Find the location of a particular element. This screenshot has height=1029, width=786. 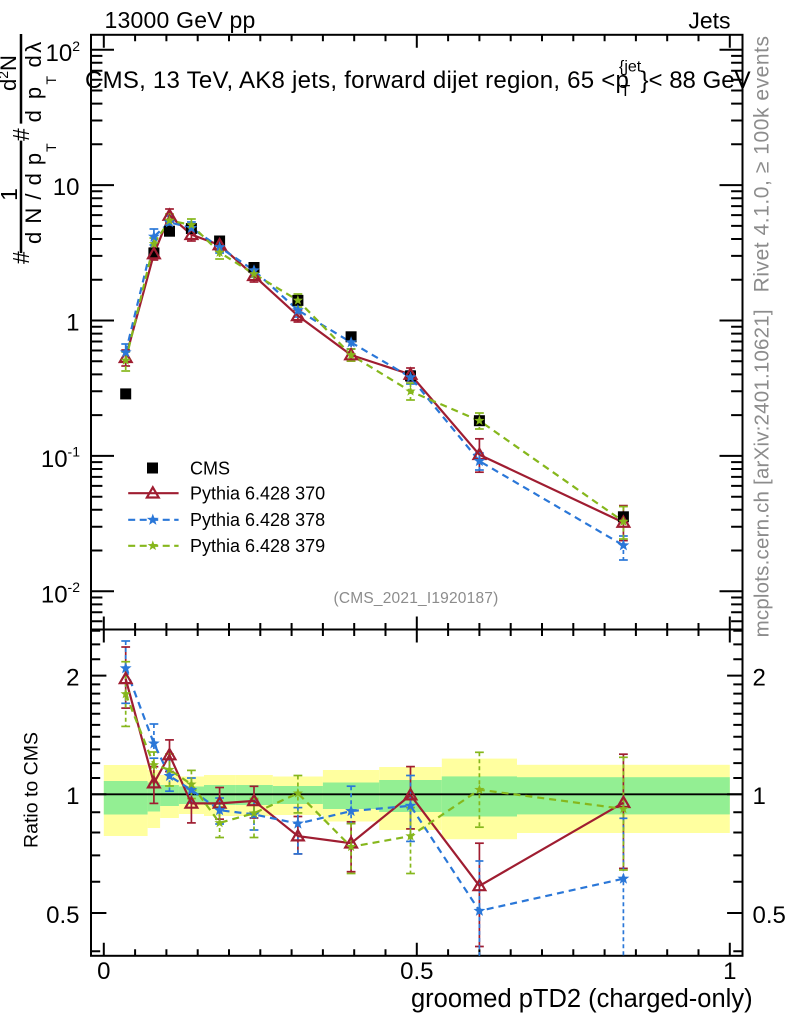

svg-text: 13000 GeV pp is located at coordinates (180, 20).